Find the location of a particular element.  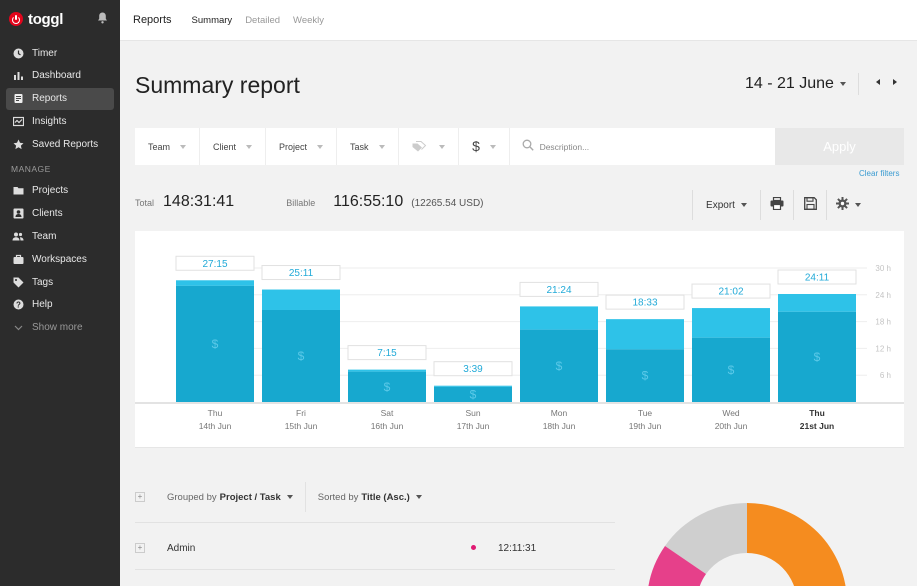

description-input is located at coordinates (639, 146).